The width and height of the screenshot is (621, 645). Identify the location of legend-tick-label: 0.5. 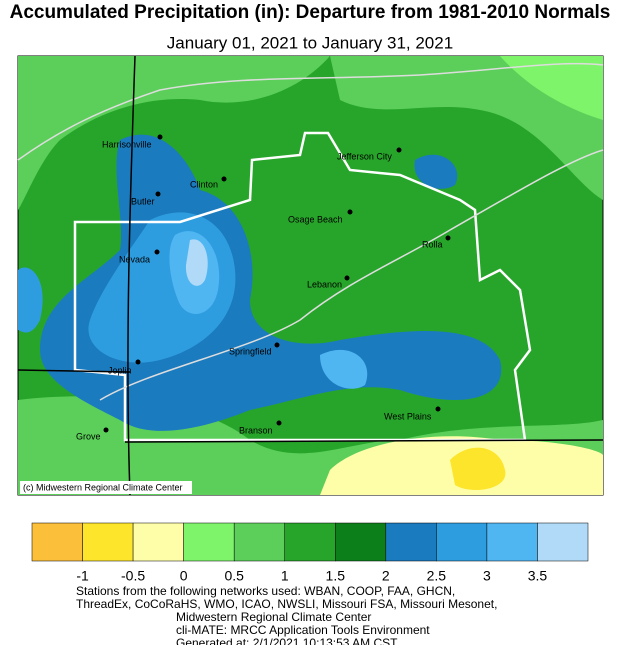
(234, 576).